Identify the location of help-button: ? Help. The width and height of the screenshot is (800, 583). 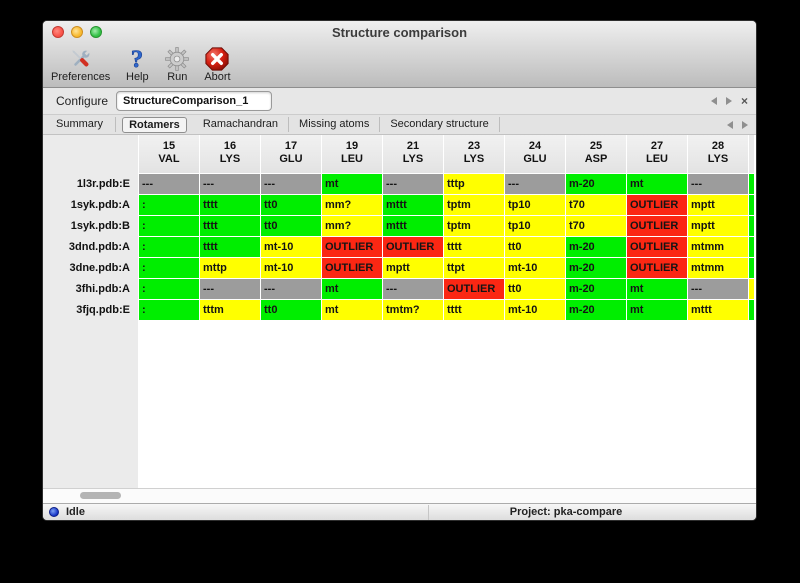
(137, 63).